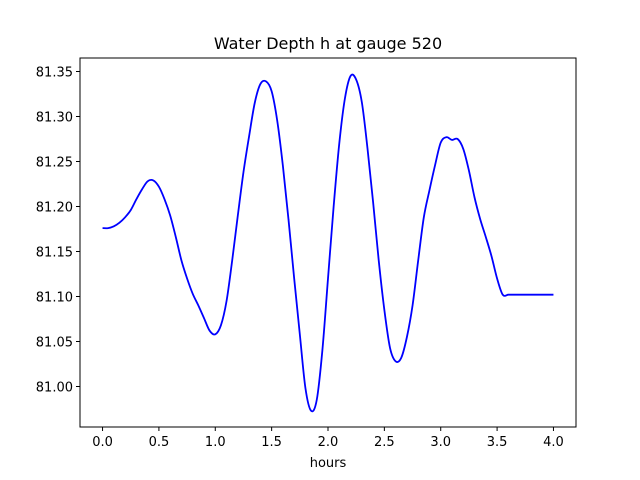 Image resolution: width=640 pixels, height=480 pixels. What do you see at coordinates (58, 231) in the screenshot?
I see `y-axis-ticks: 81.00 81.05 81.10 81.15 81.20 81.25 81.30 81.35` at bounding box center [58, 231].